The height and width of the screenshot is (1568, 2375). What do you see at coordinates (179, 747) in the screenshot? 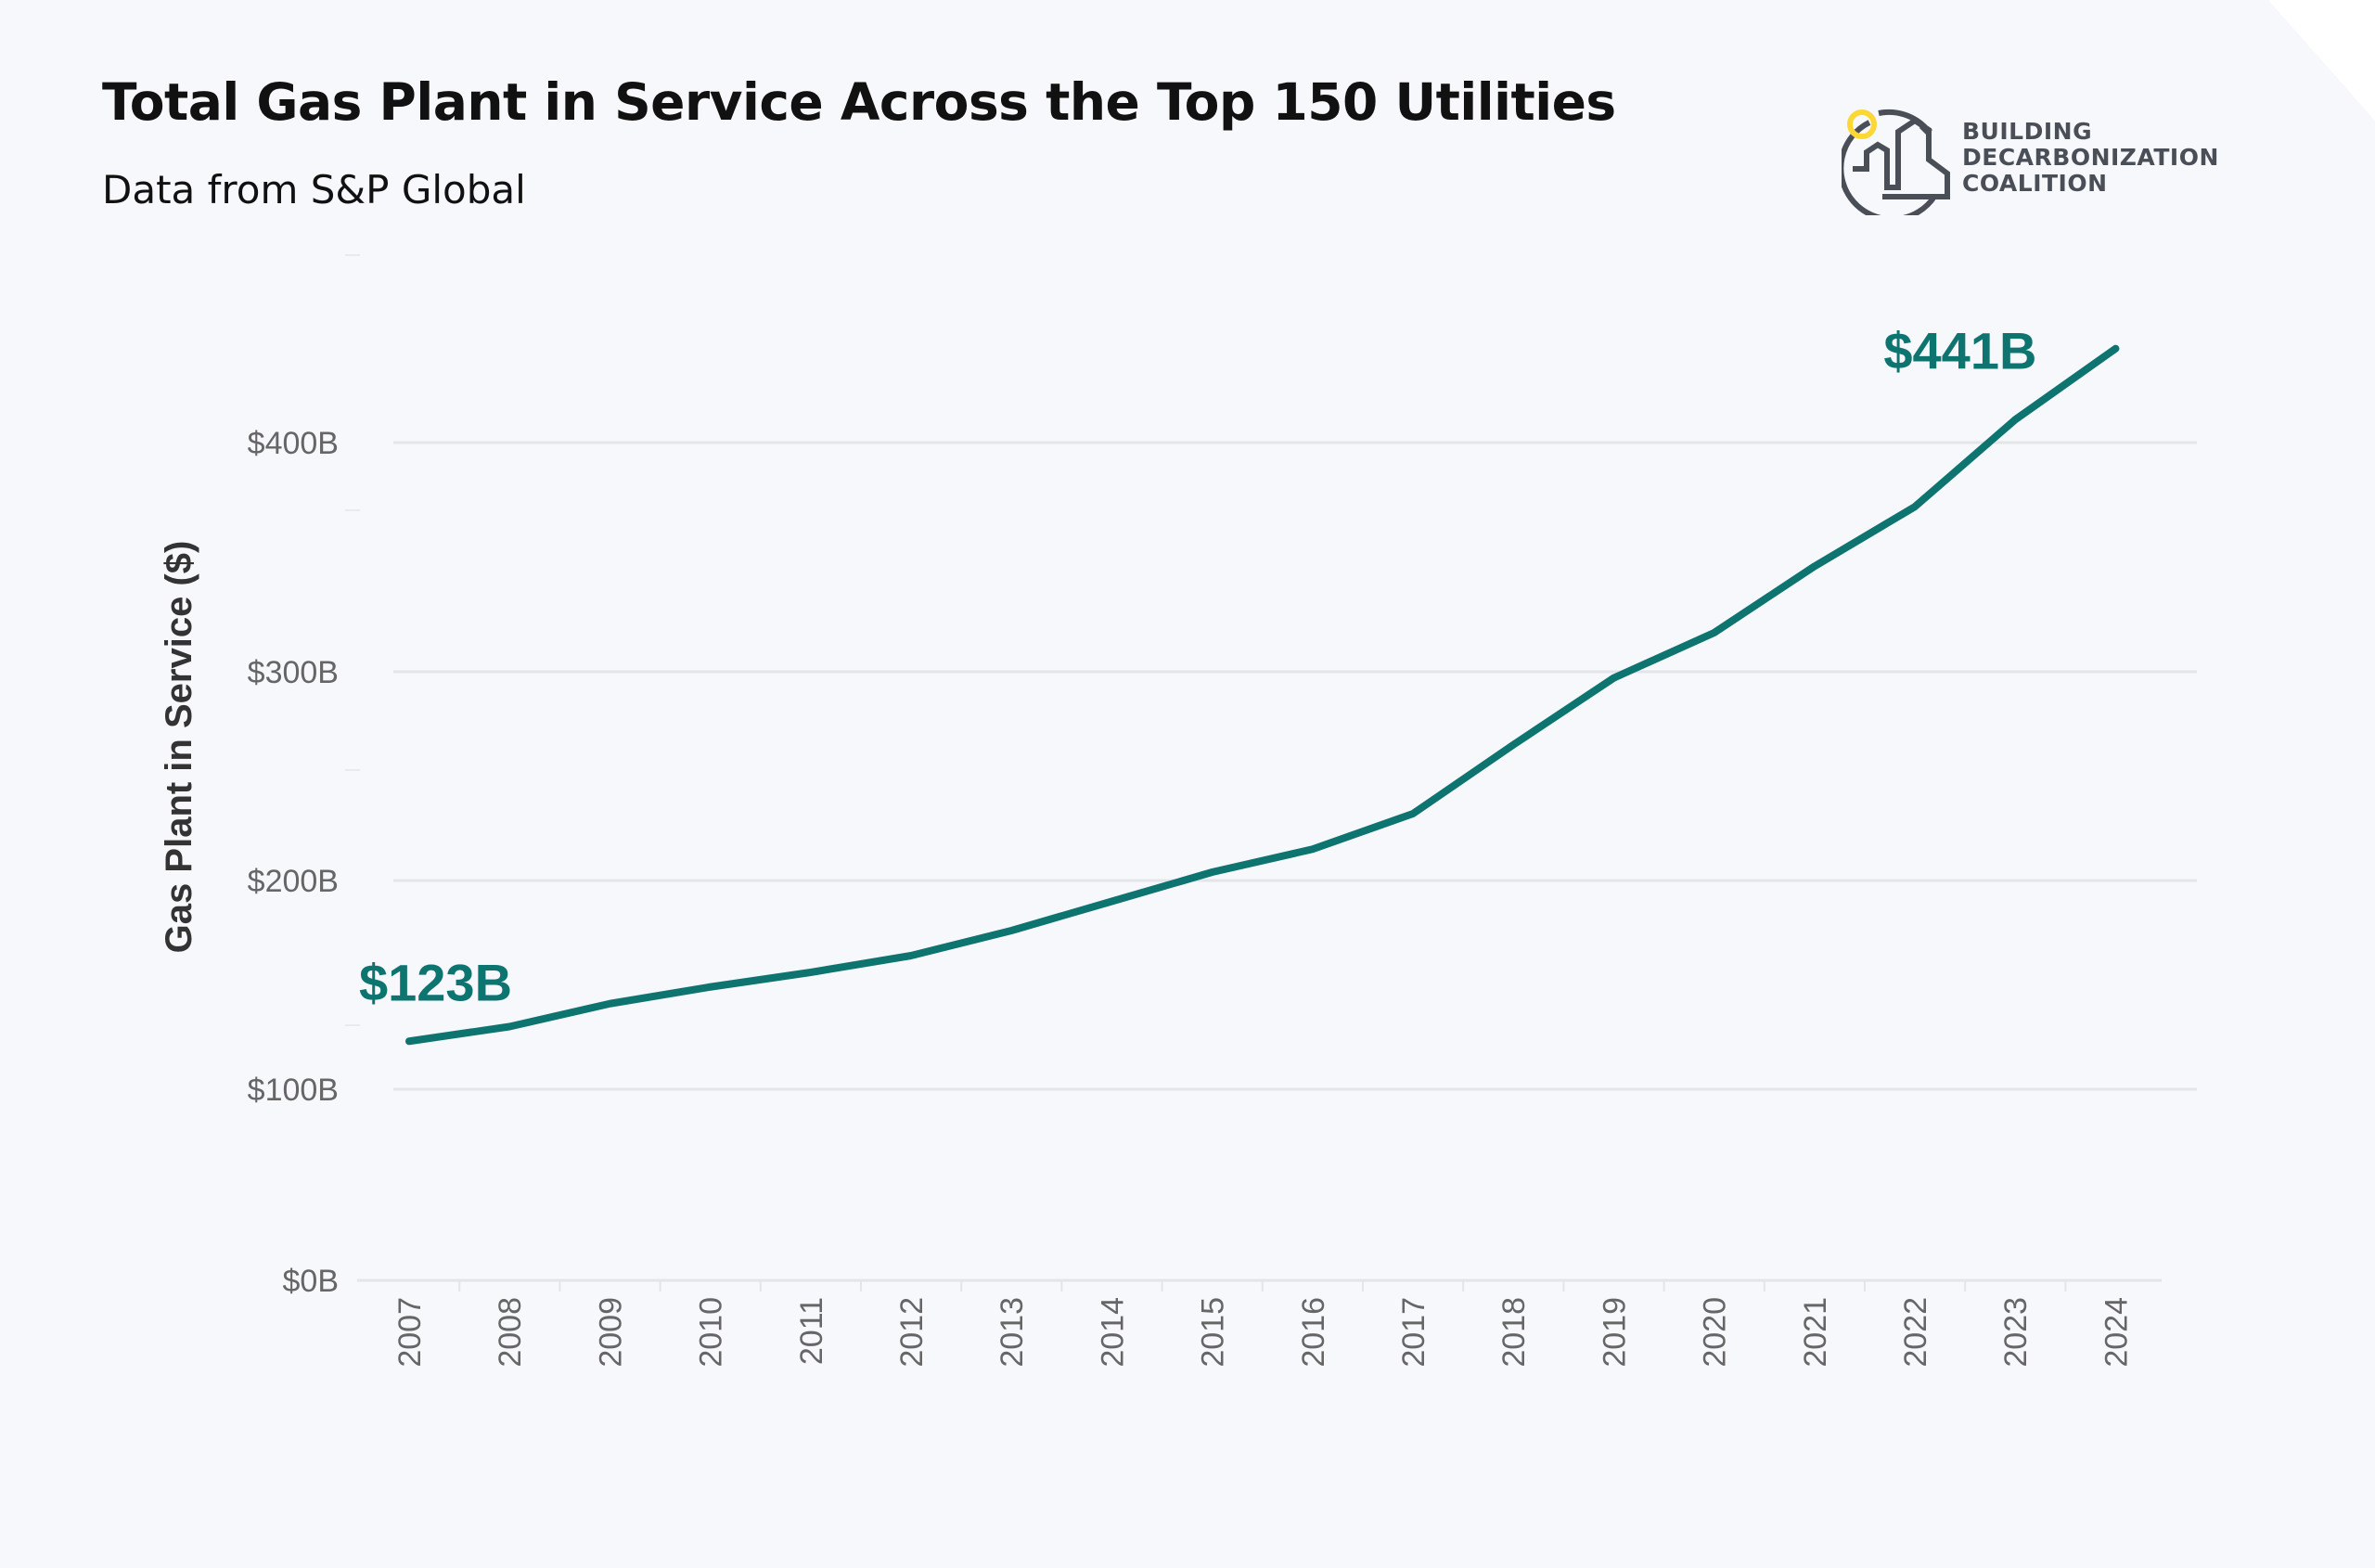
I see `y-axis-label: Gas Plant in Service ($)` at bounding box center [179, 747].